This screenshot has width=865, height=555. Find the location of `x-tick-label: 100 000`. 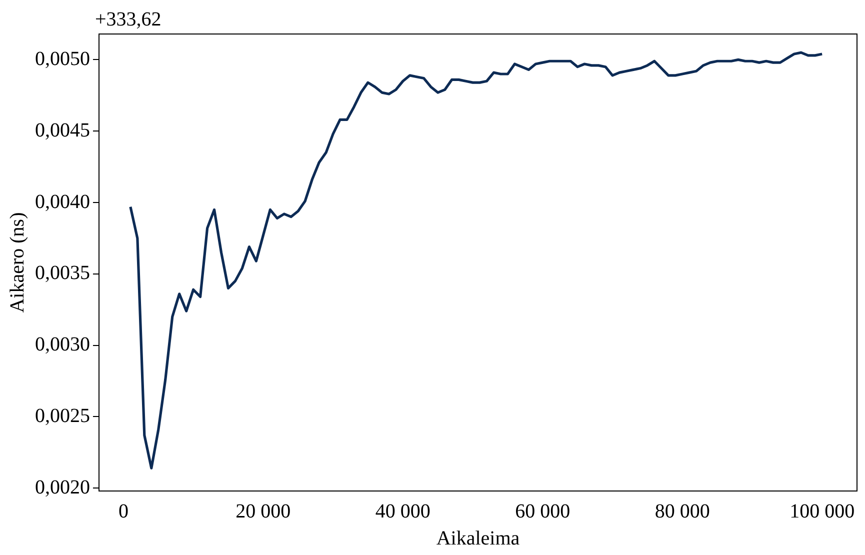

x-tick-label: 100 000 is located at coordinates (822, 511).